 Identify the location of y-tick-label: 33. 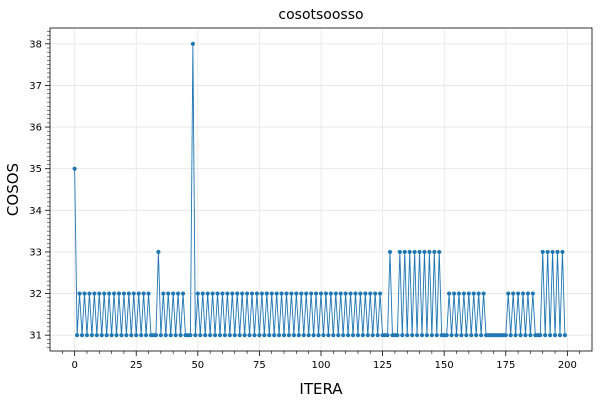
(35, 252).